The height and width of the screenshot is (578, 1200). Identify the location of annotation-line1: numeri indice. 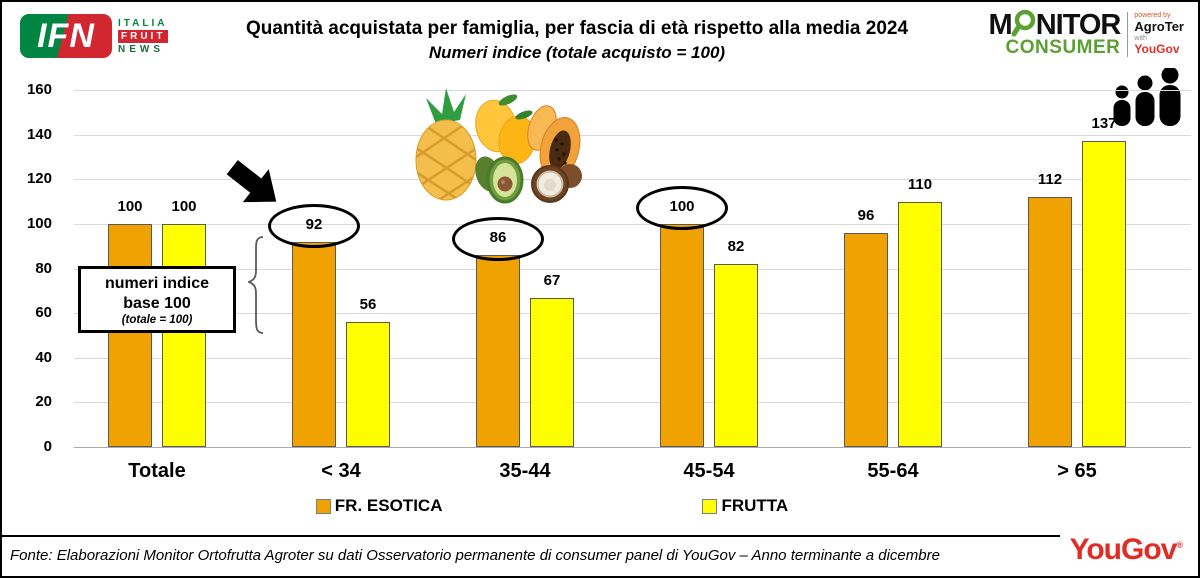
(157, 283).